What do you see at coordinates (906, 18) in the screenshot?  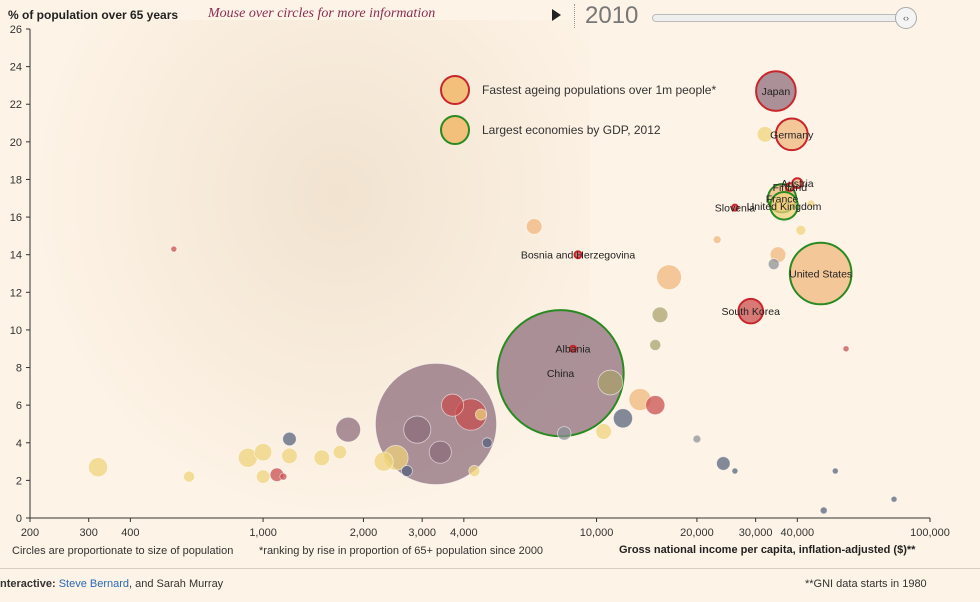 I see `year-slider-handle: ‹›` at bounding box center [906, 18].